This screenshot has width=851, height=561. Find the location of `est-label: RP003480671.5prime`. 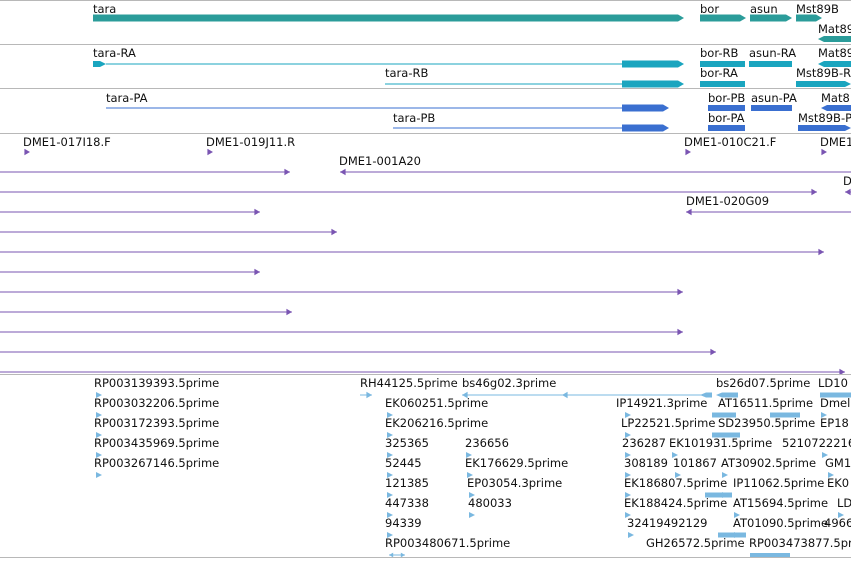

est-label: RP003480671.5prime is located at coordinates (448, 543).